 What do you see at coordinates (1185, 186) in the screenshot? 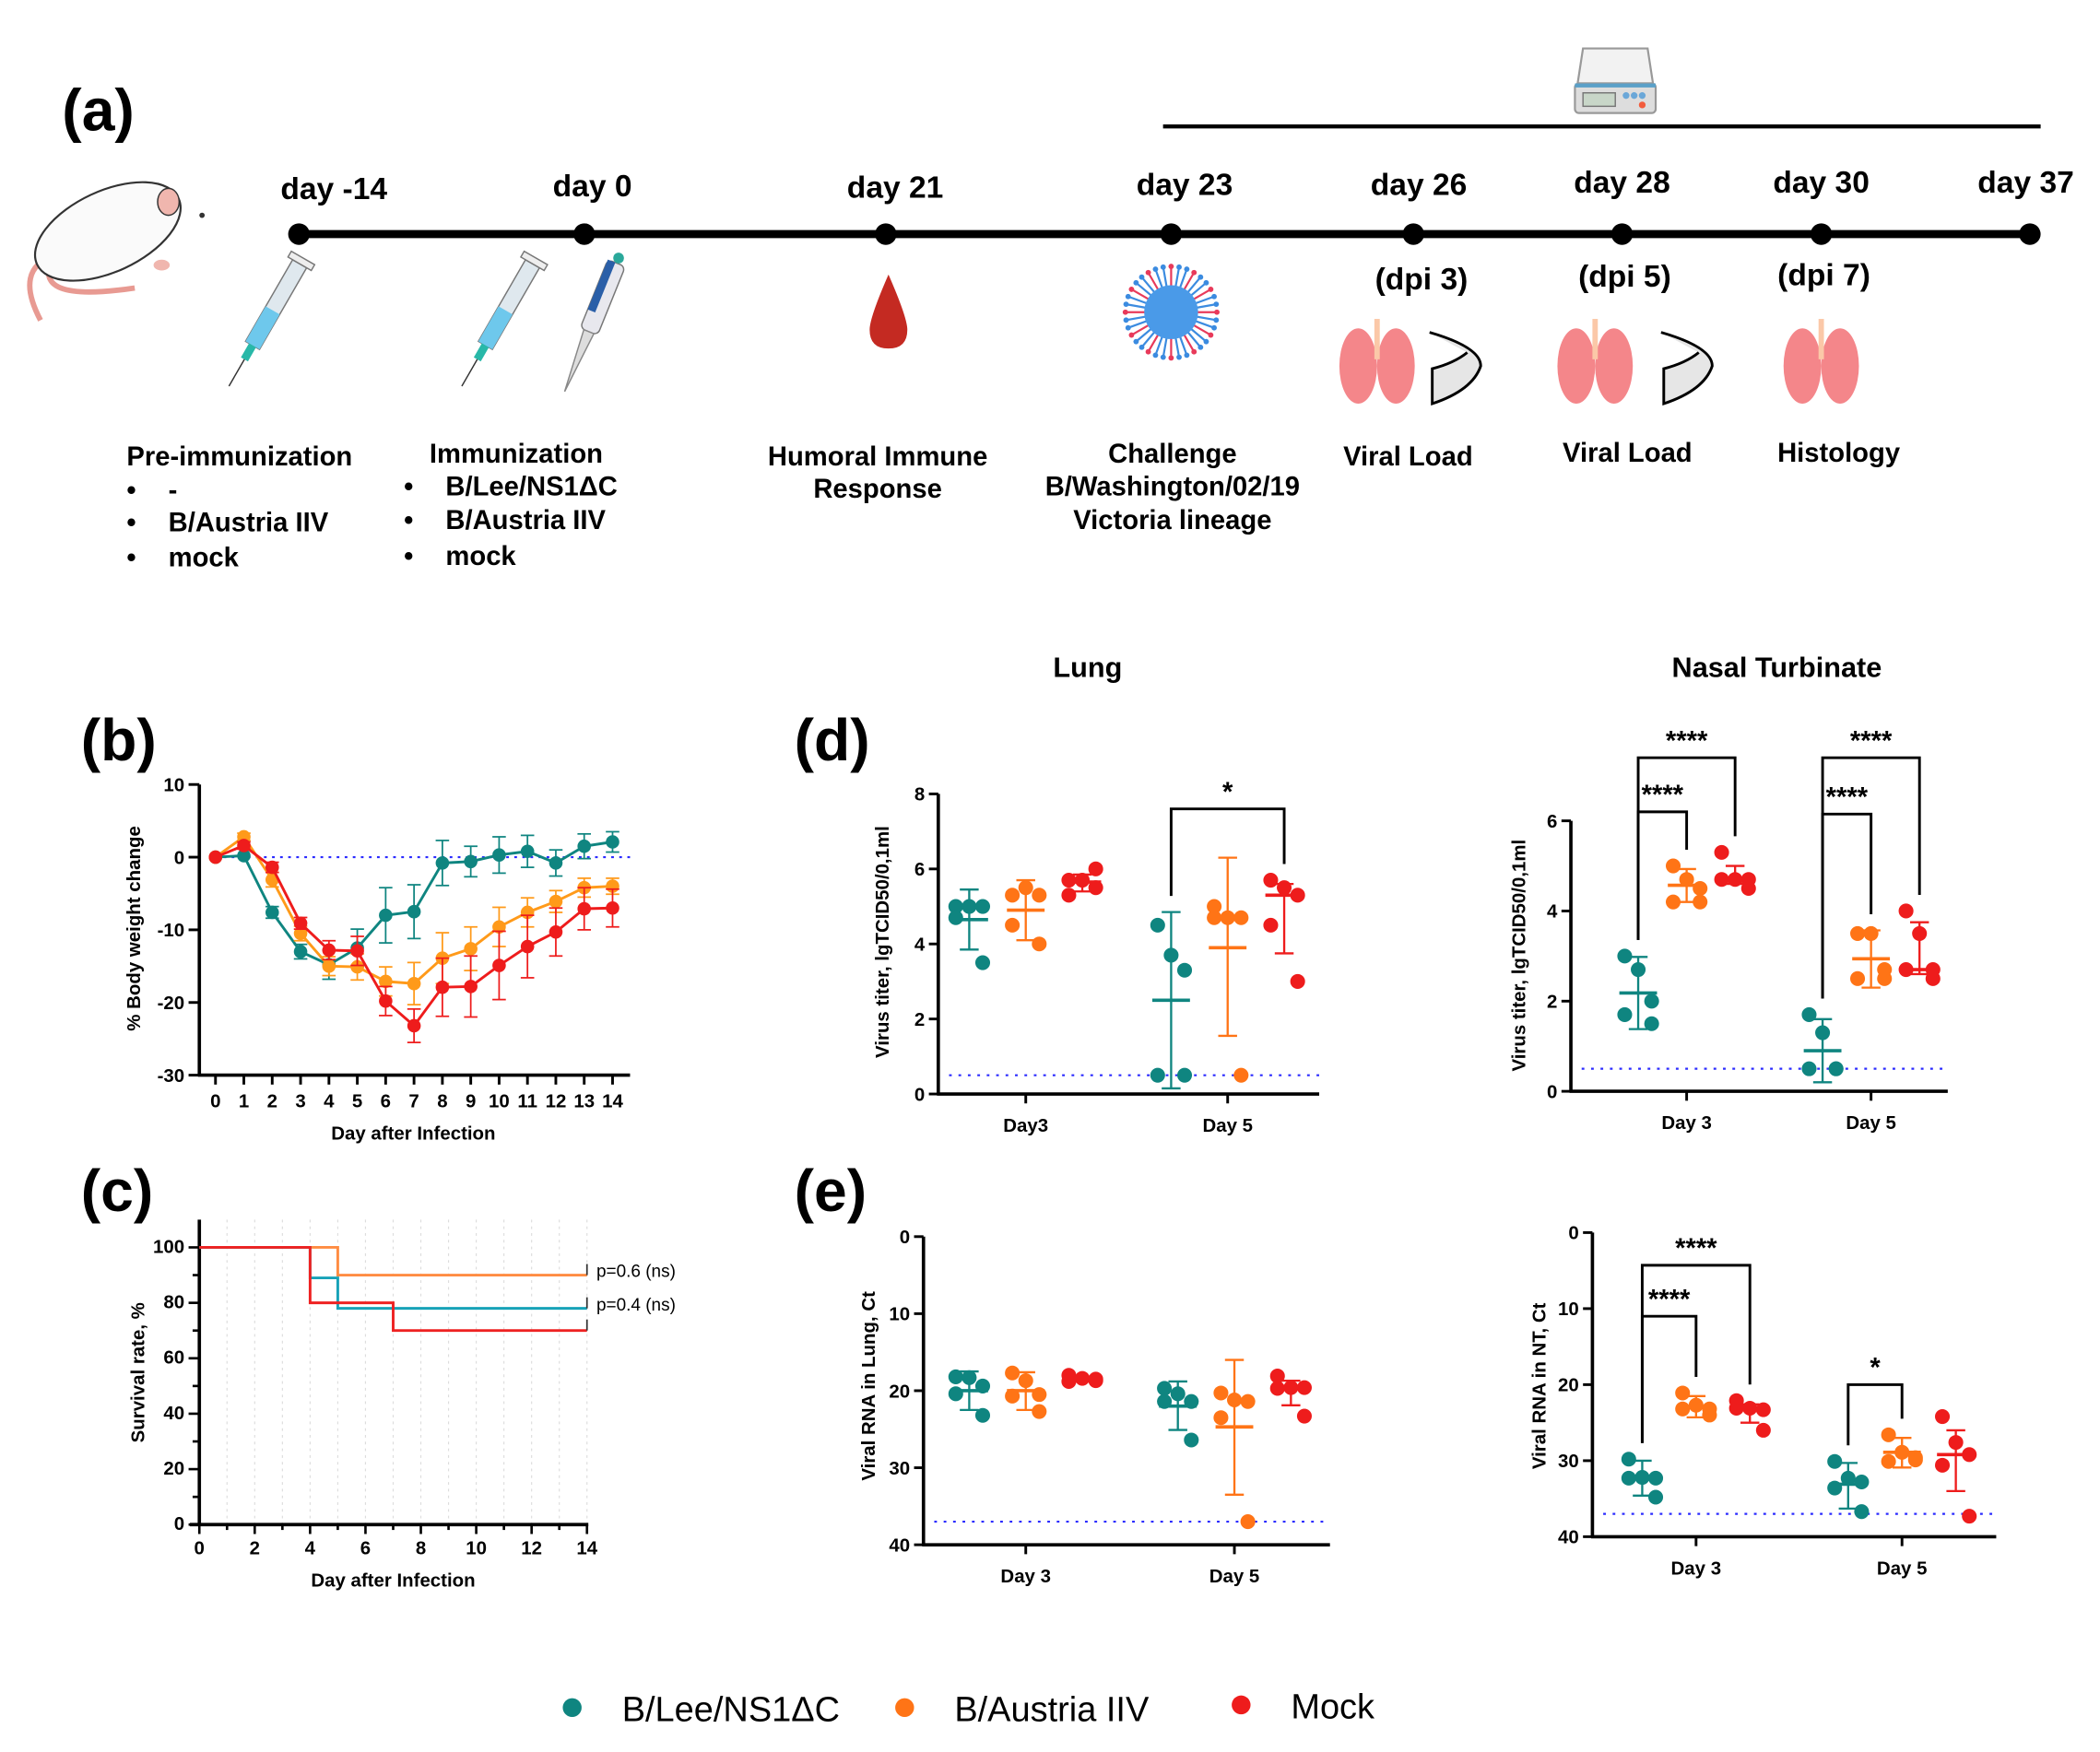
I see `day-label: day 23` at bounding box center [1185, 186].